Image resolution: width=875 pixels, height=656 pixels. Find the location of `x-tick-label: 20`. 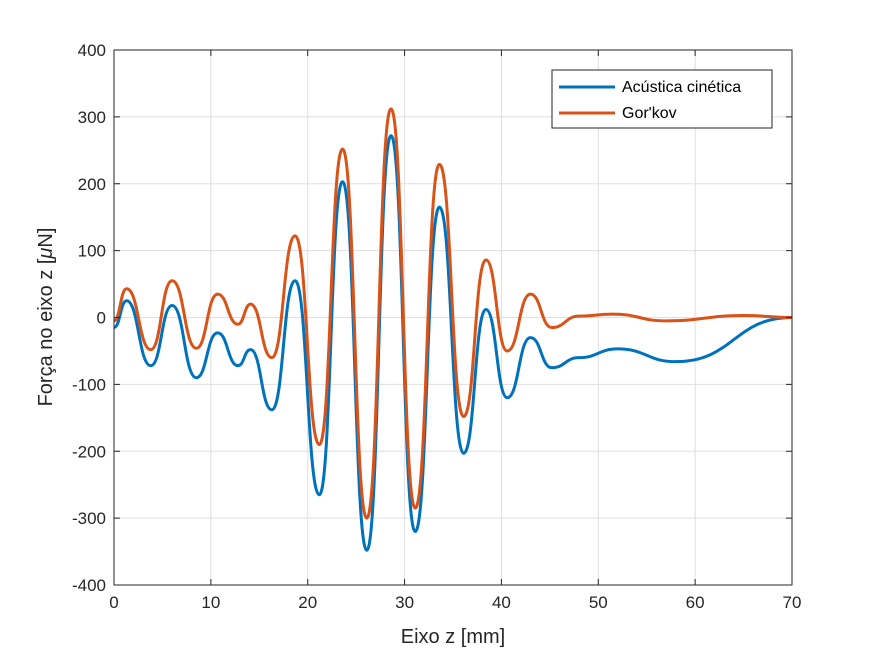

x-tick-label: 20 is located at coordinates (307, 602).